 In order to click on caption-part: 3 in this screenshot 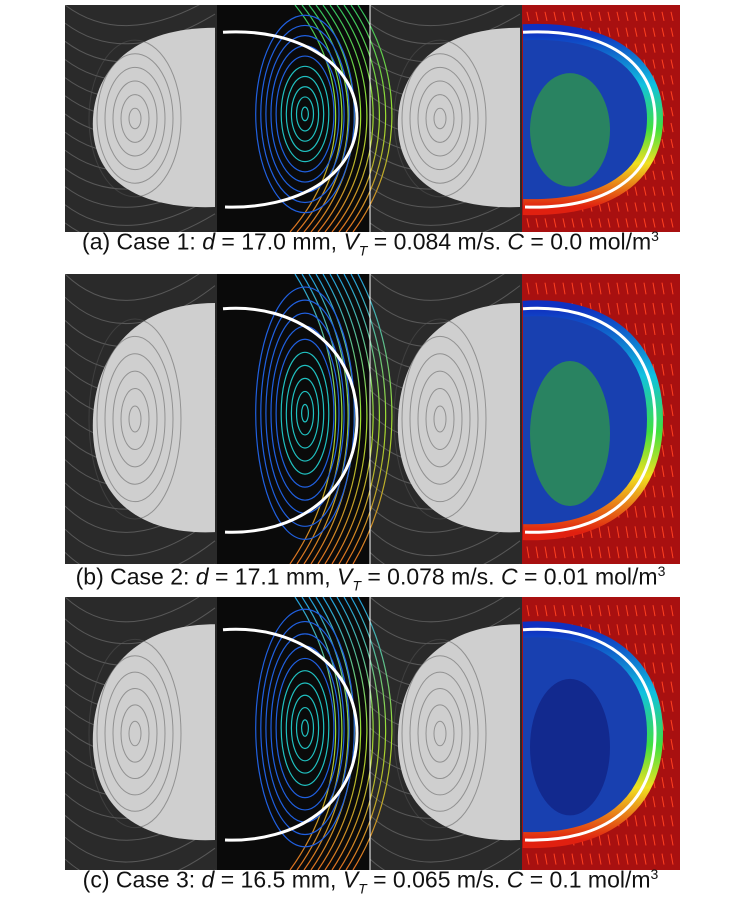, I will do `click(661, 571)`.